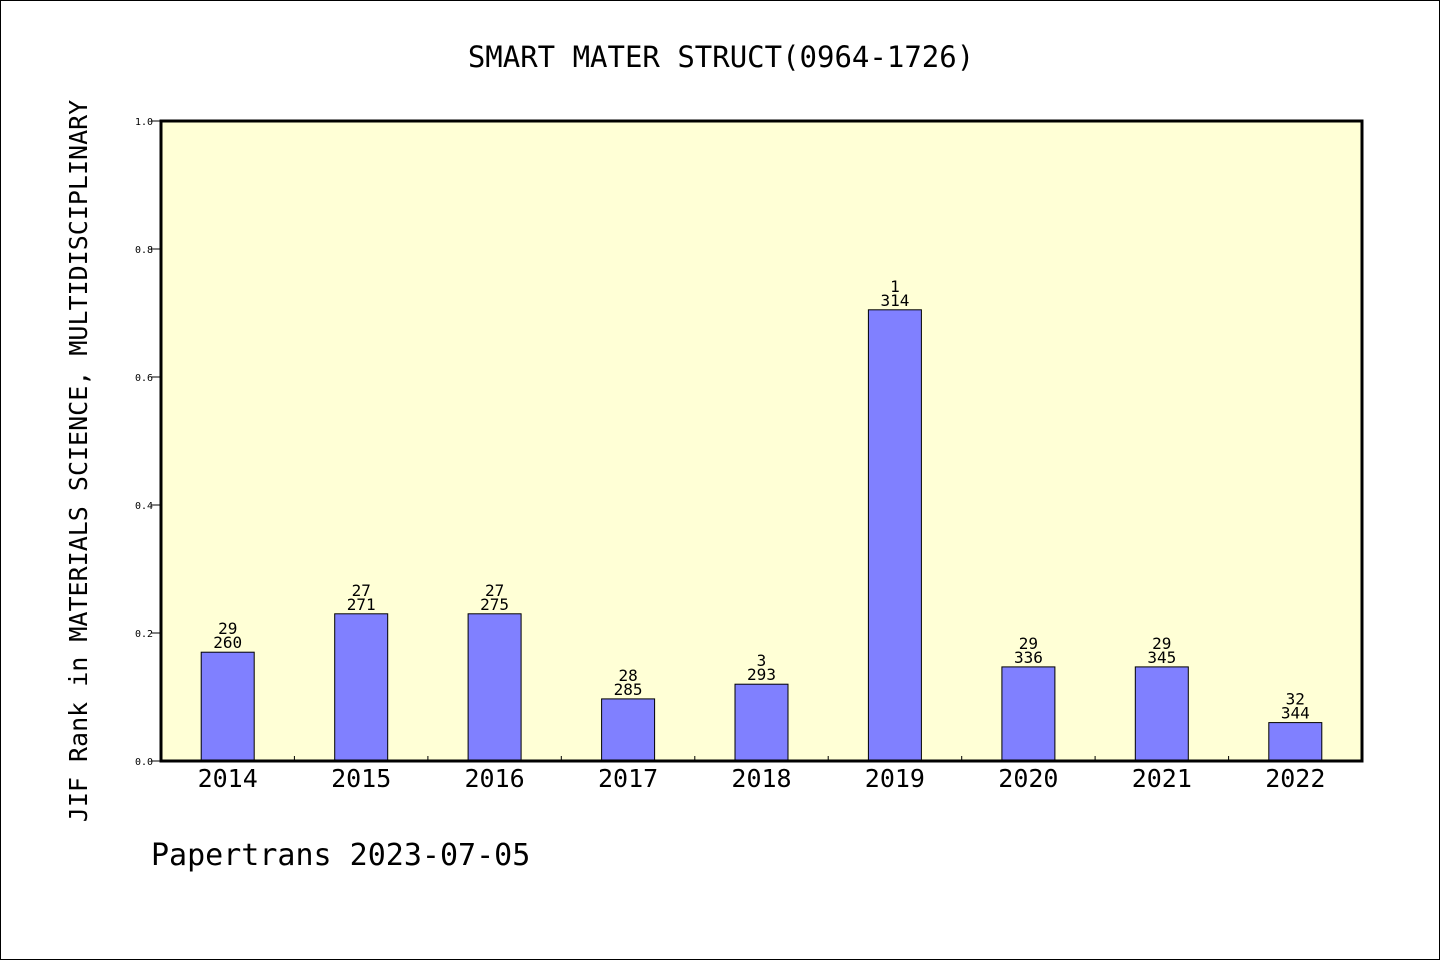 This screenshot has width=1440, height=961. I want to click on x-tick-label: 2022, so click(1295, 778).